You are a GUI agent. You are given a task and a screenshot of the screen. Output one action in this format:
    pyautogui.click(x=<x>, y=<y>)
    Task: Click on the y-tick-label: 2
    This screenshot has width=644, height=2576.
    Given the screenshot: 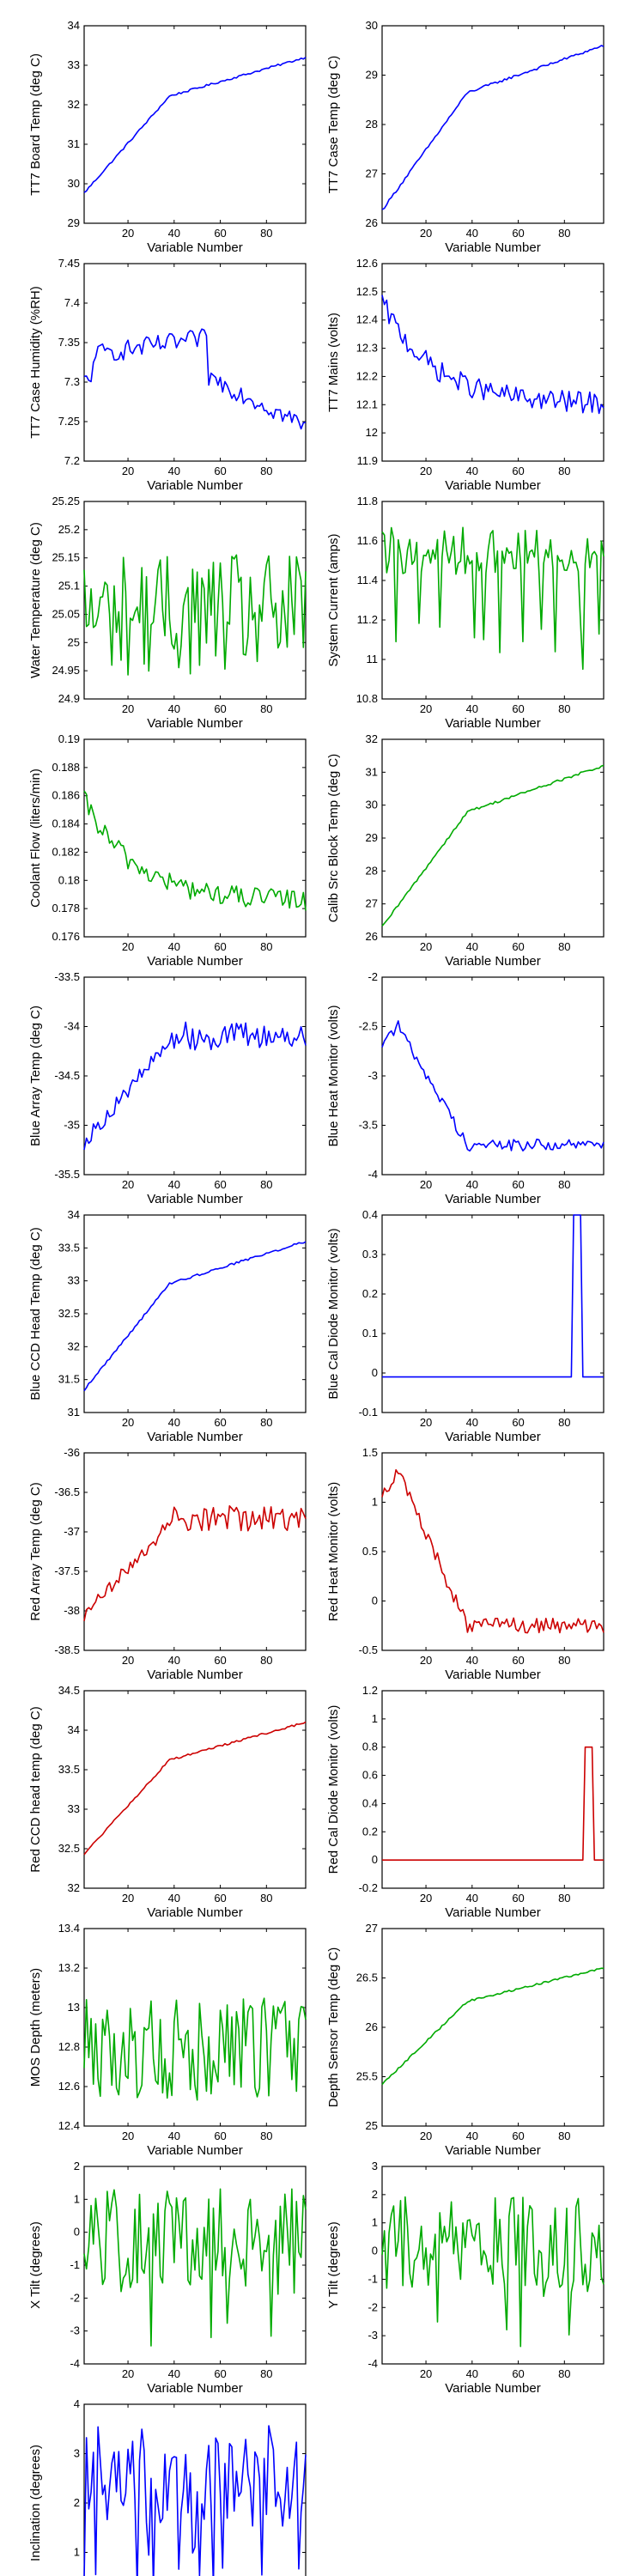 What is the action you would take?
    pyautogui.click(x=77, y=2502)
    